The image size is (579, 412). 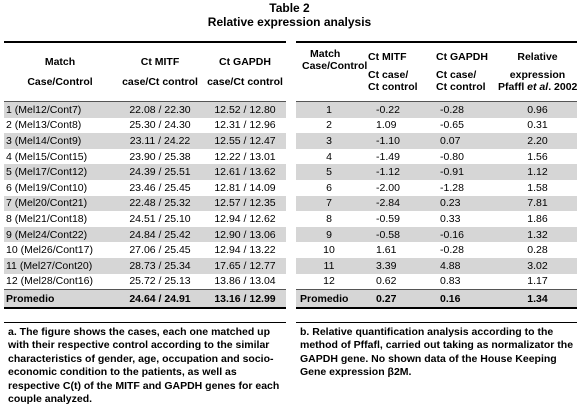 I want to click on cell-gapdh-delta: -0.65, so click(x=452, y=125).